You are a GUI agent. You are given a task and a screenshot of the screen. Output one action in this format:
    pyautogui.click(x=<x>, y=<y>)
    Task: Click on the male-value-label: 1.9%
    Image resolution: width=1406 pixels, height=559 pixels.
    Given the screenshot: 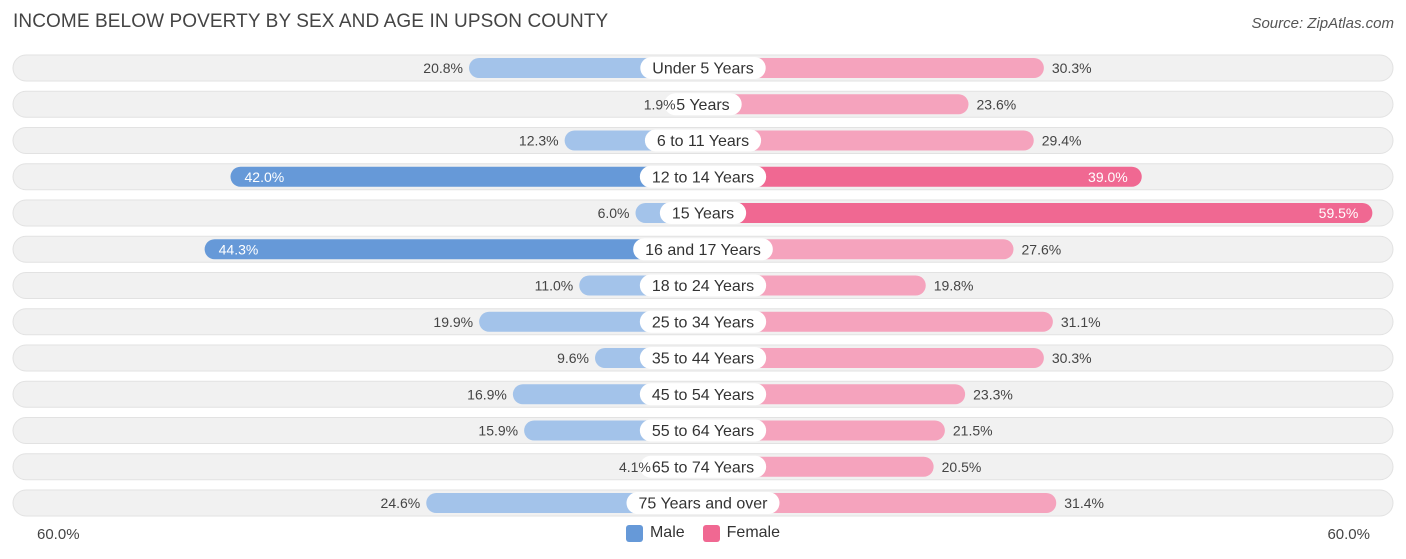 What is the action you would take?
    pyautogui.click(x=660, y=104)
    